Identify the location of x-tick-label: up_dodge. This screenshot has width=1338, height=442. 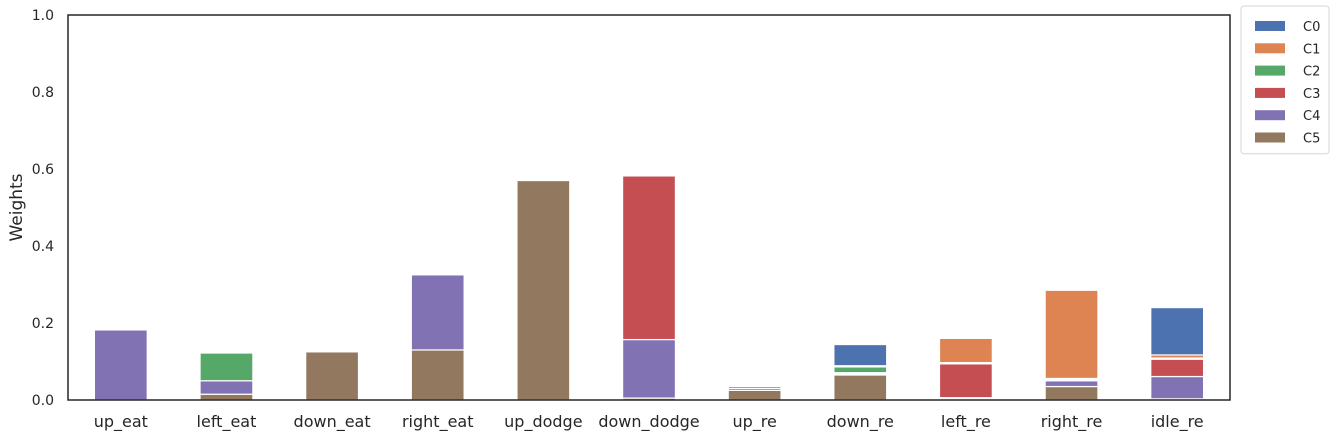
(543, 422).